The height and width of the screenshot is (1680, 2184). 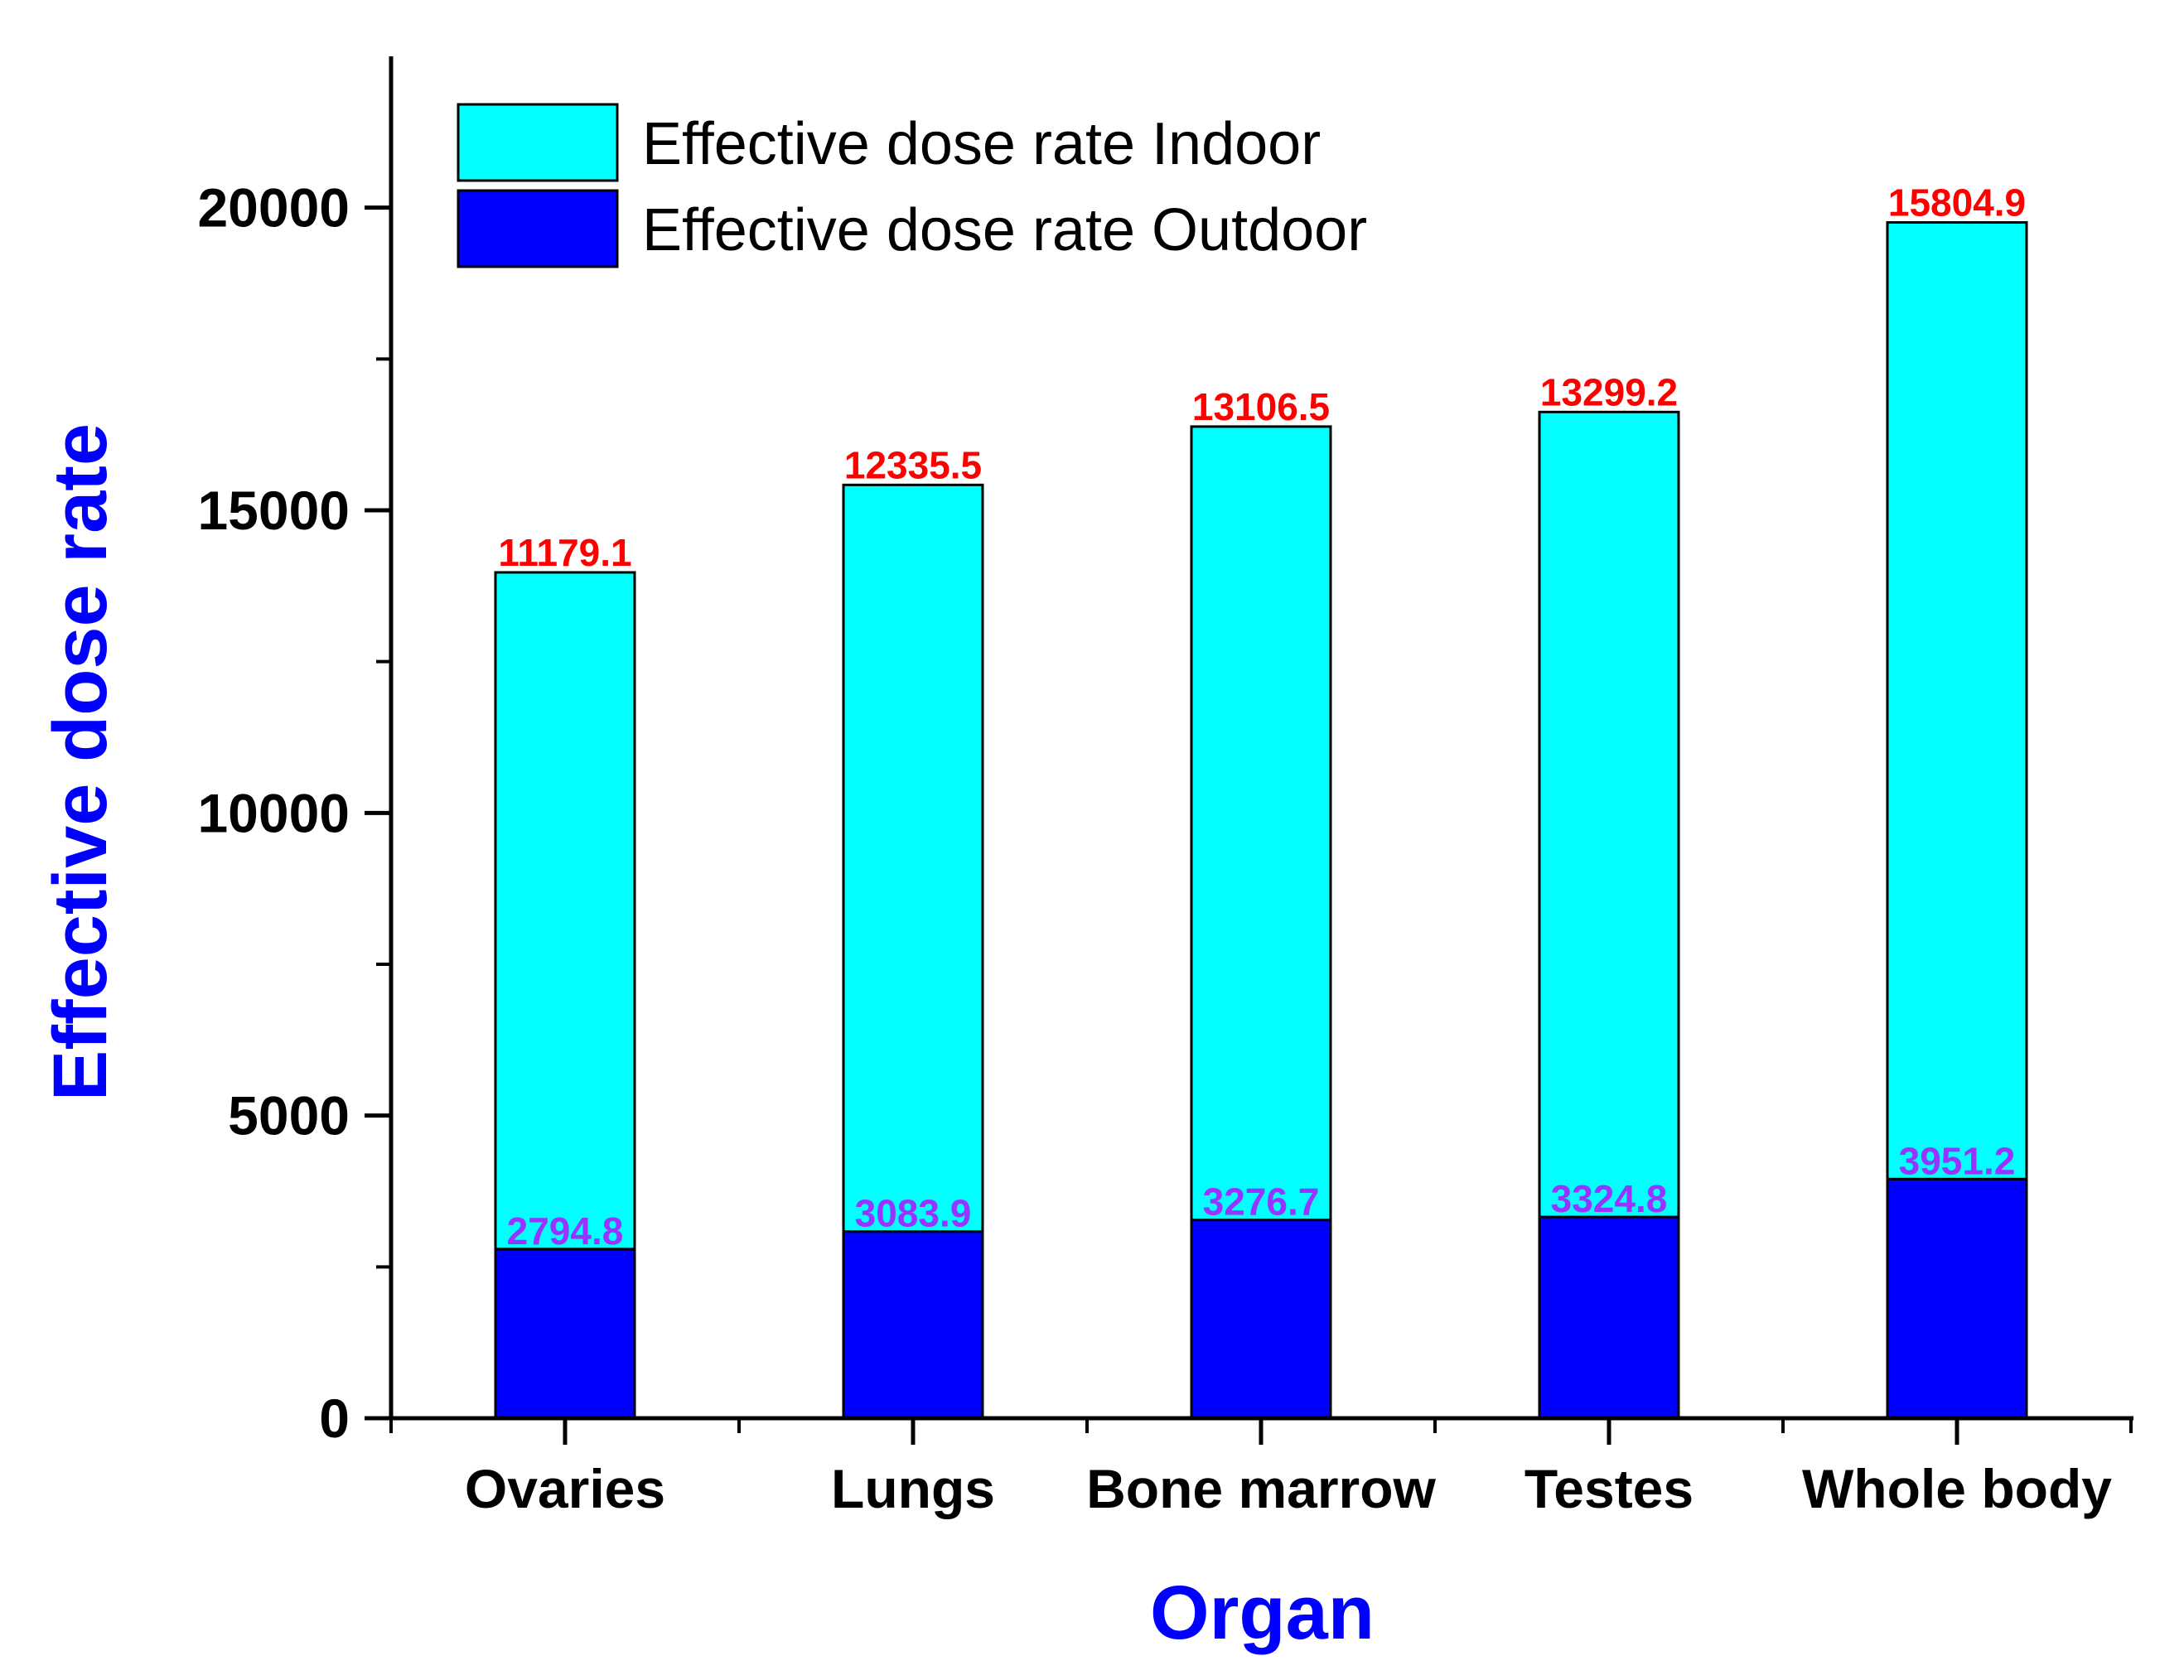 What do you see at coordinates (1261, 1202) in the screenshot?
I see `data-label-outdoor: 3276.7` at bounding box center [1261, 1202].